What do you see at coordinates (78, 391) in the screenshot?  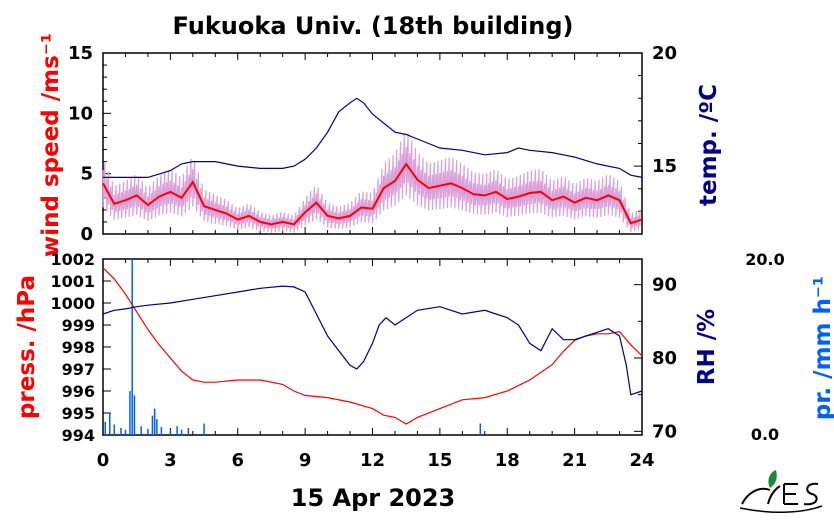 I see `press-y-tick-label: 996` at bounding box center [78, 391].